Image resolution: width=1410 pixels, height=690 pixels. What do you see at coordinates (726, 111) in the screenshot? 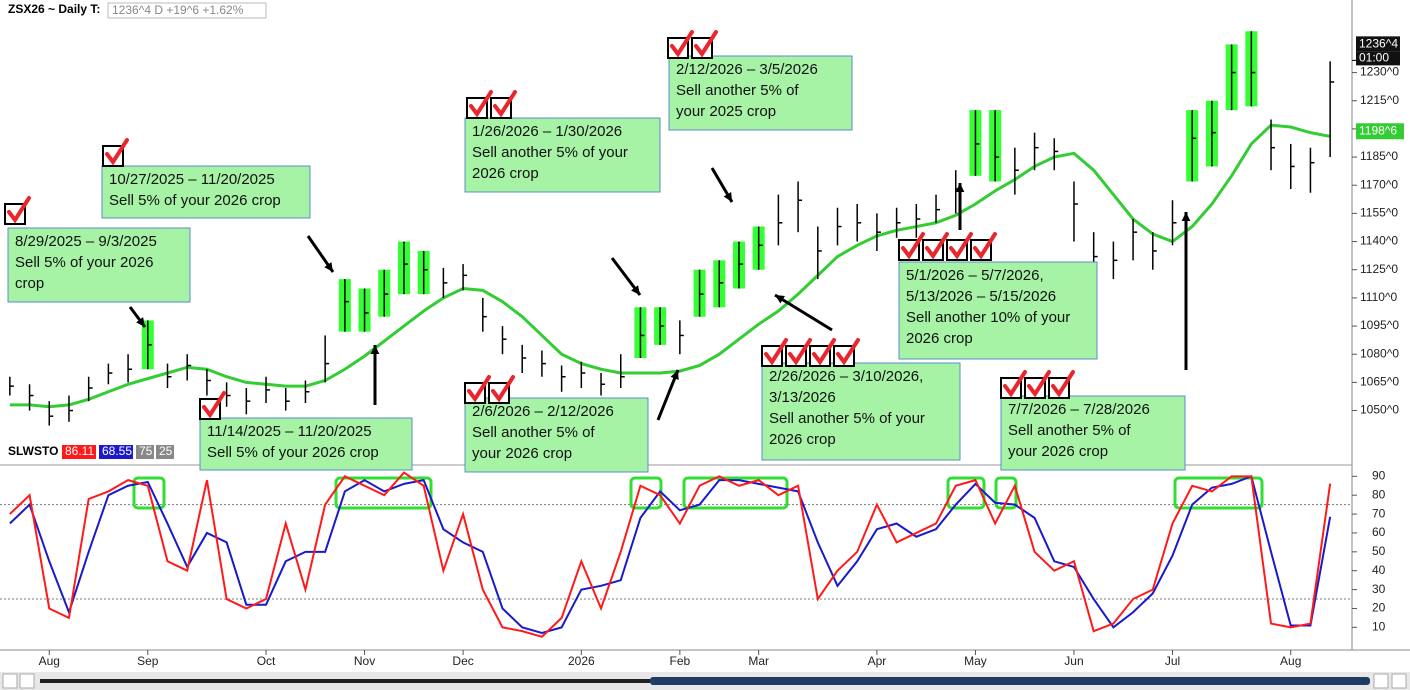
I see `annotation-text: your 2025 crop` at bounding box center [726, 111].